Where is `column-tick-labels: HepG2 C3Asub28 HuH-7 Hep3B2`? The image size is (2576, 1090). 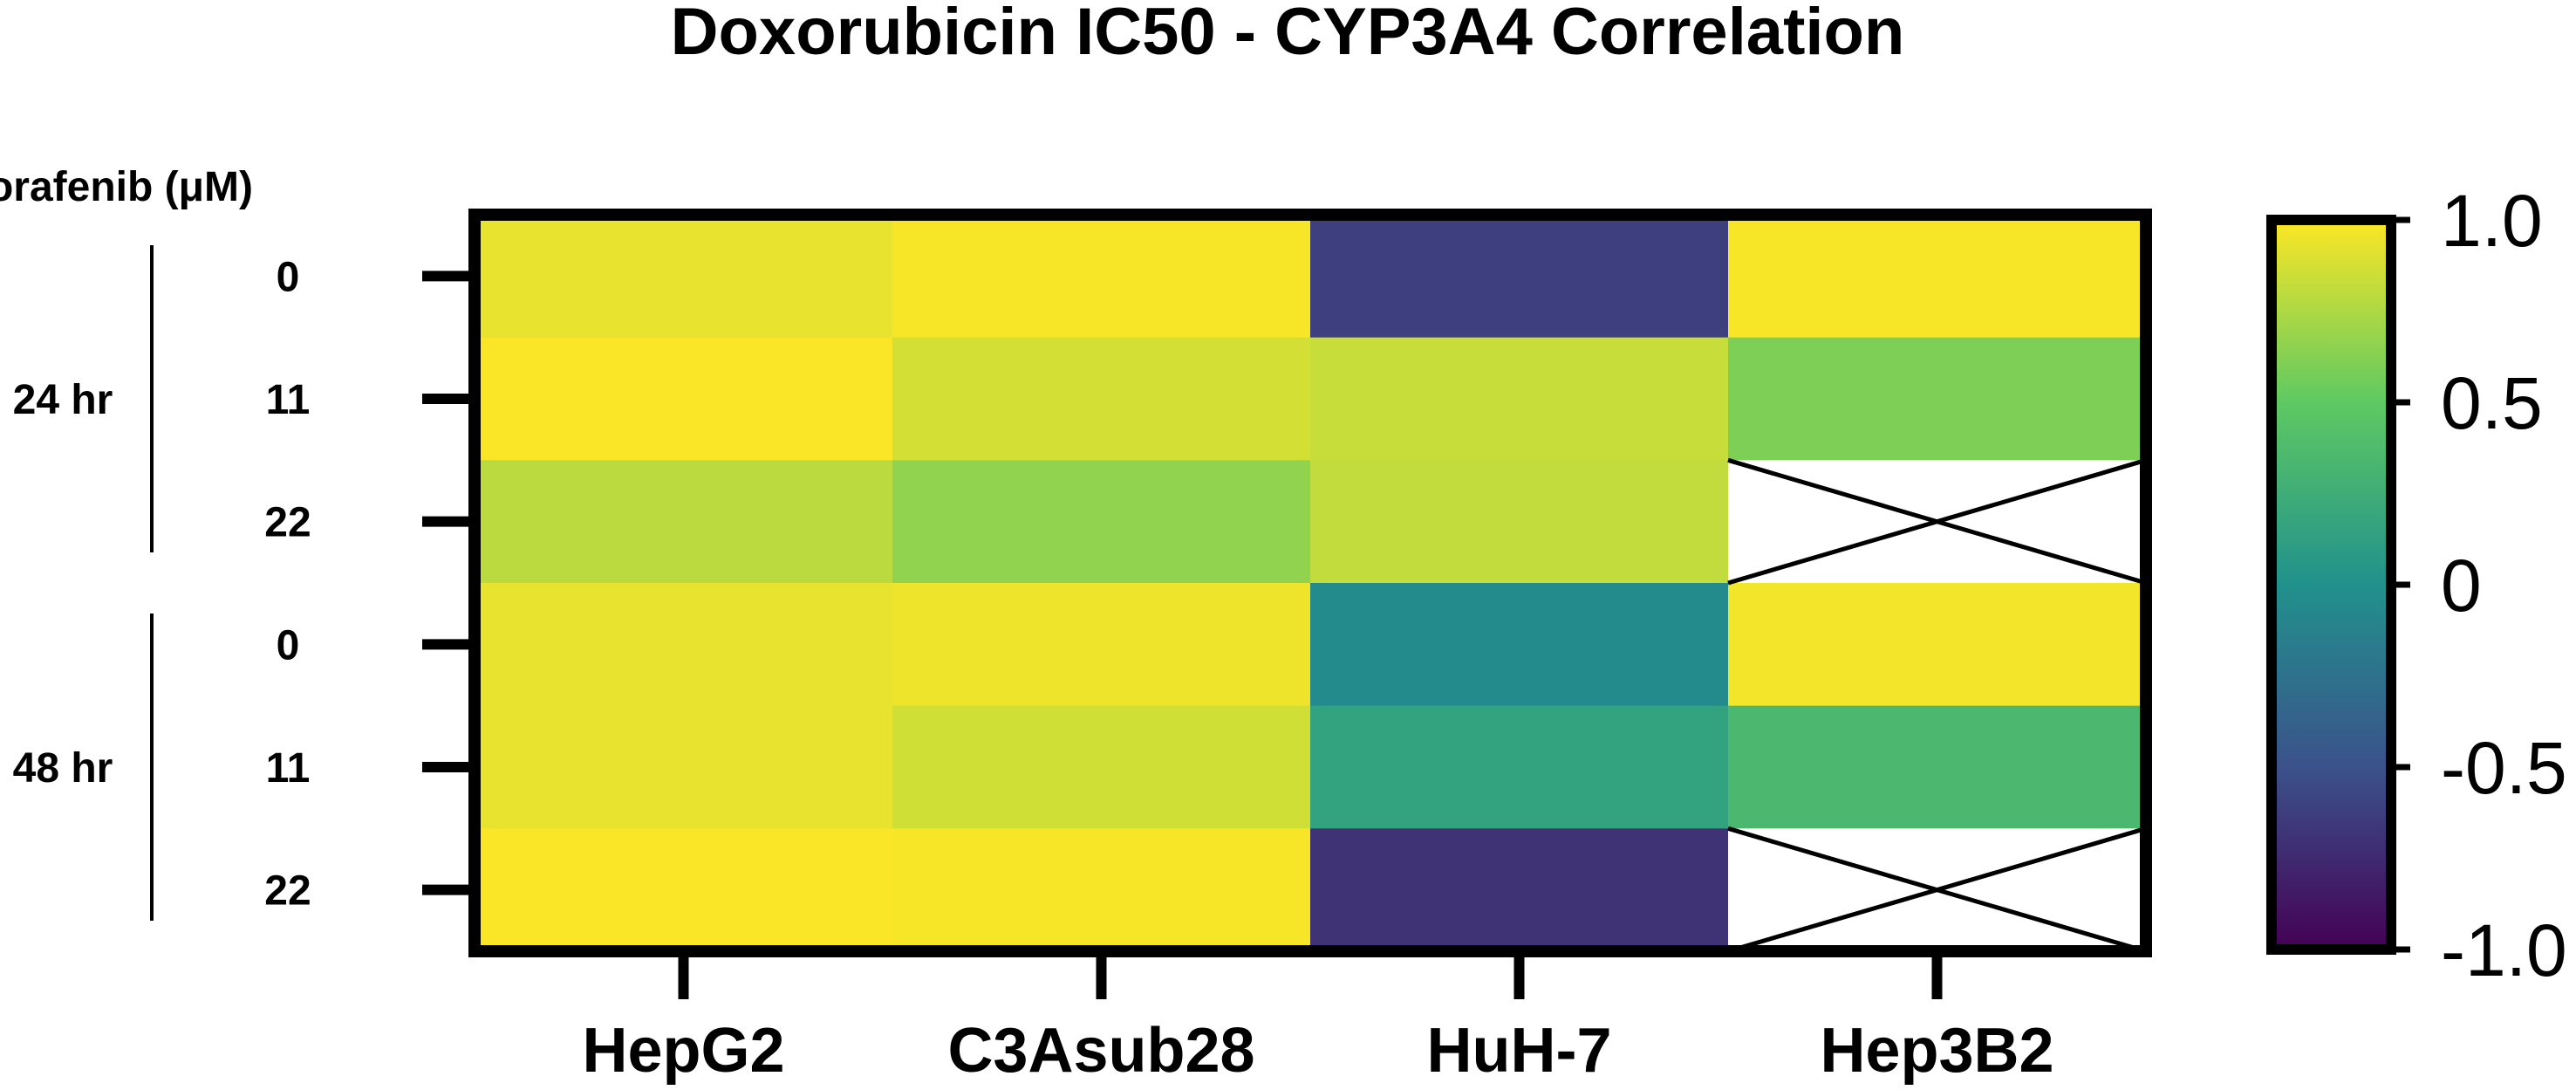 column-tick-labels: HepG2 C3Asub28 HuH-7 Hep3B2 is located at coordinates (1317, 1051).